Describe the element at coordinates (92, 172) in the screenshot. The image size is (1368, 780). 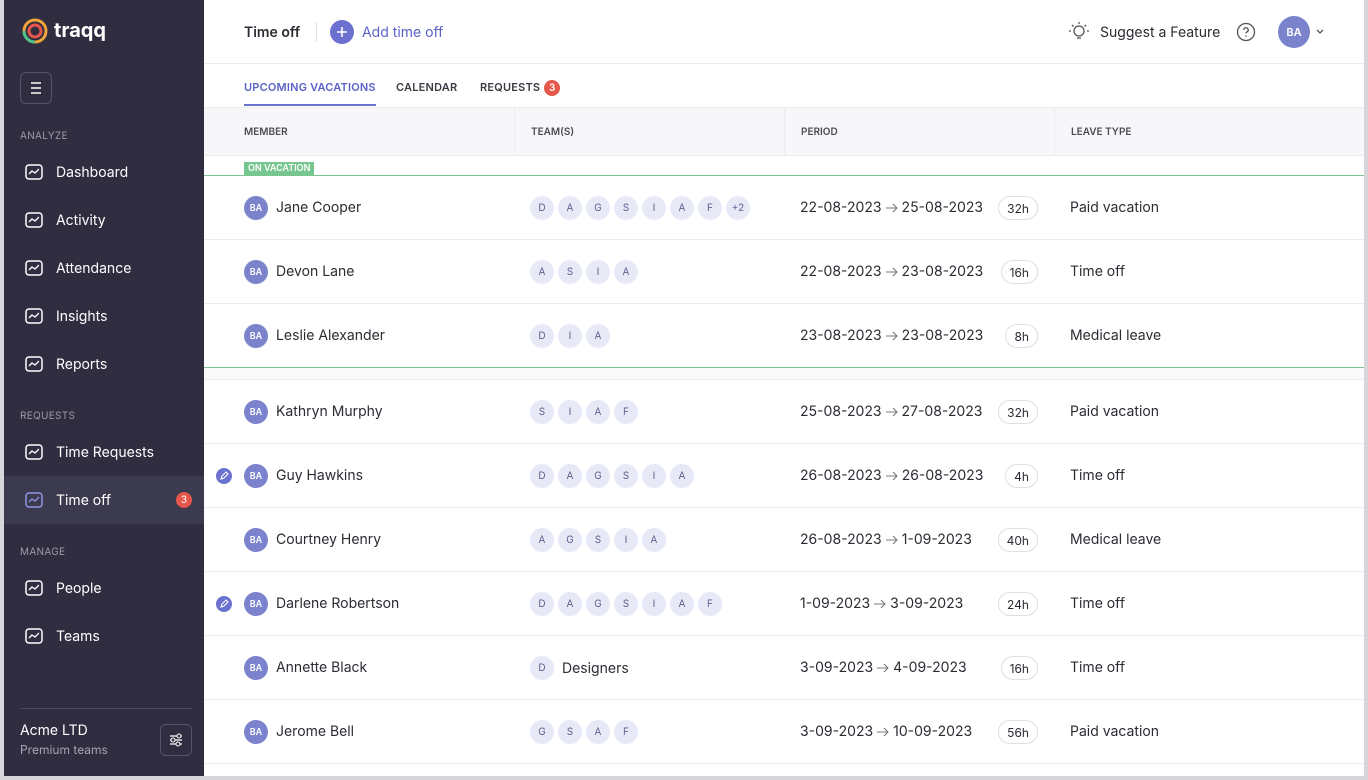
I see `nav-label: Dashboard` at that location.